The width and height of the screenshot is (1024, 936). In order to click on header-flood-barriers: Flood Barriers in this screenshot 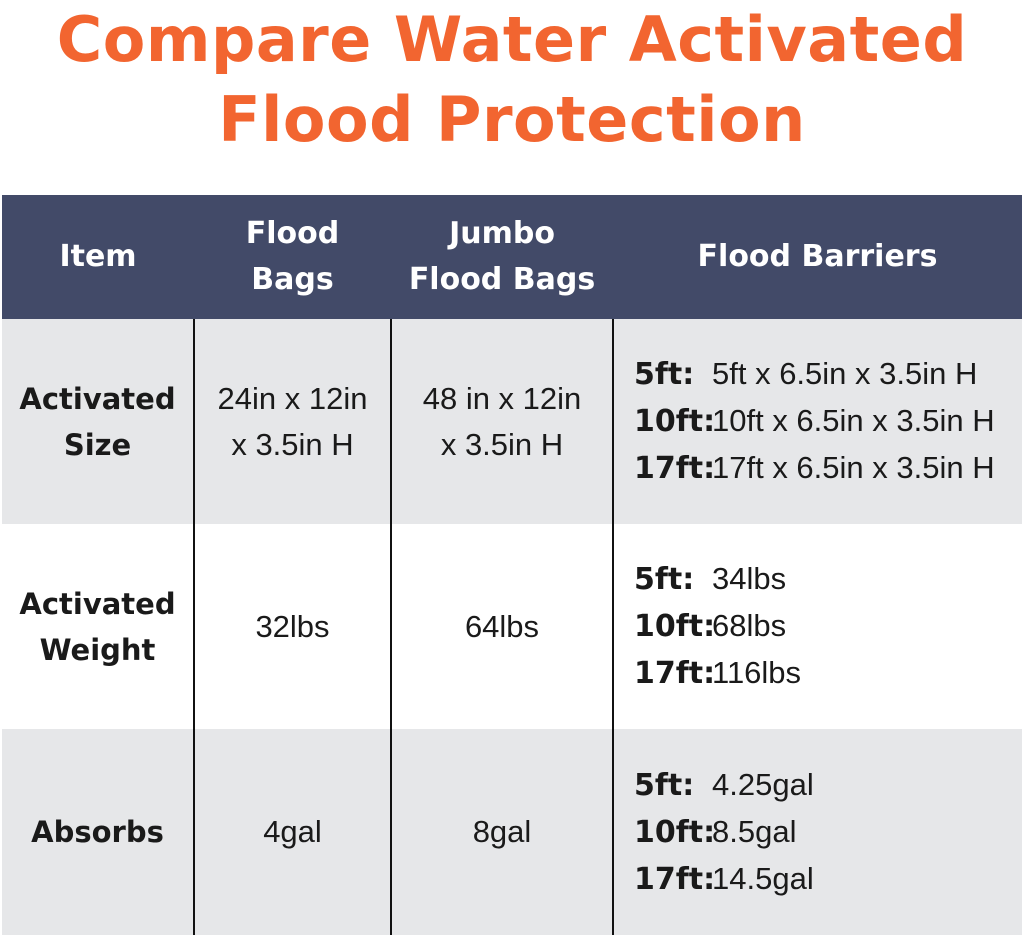, I will do `click(817, 257)`.